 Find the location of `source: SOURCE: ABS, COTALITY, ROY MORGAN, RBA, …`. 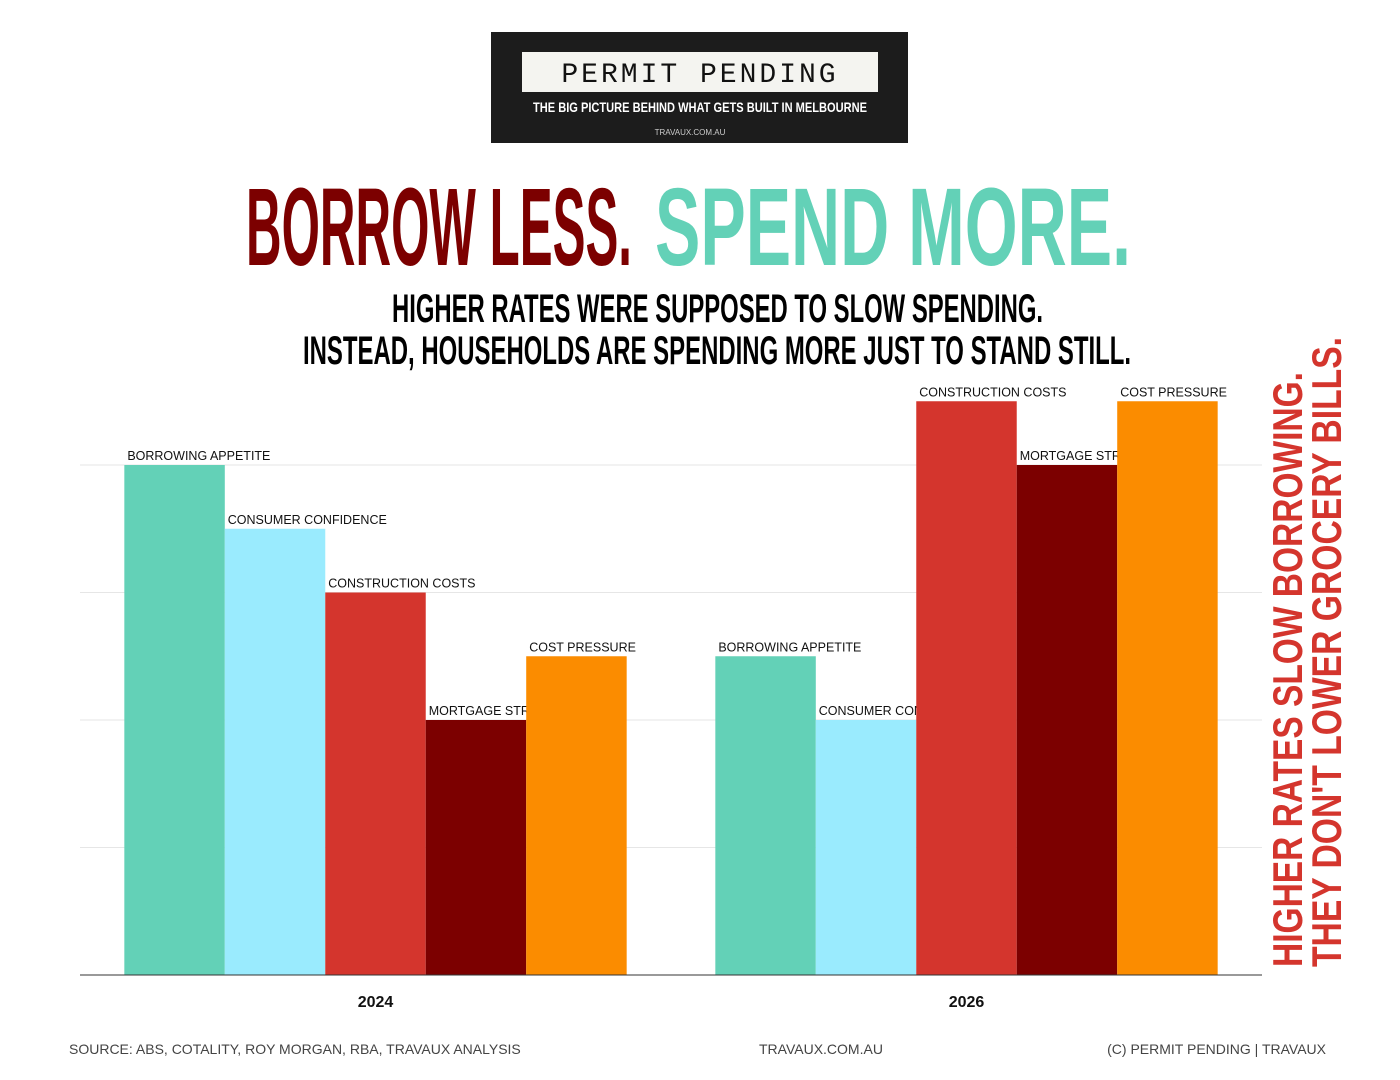

source: SOURCE: ABS, COTALITY, ROY MORGAN, RBA, … is located at coordinates (295, 1049).